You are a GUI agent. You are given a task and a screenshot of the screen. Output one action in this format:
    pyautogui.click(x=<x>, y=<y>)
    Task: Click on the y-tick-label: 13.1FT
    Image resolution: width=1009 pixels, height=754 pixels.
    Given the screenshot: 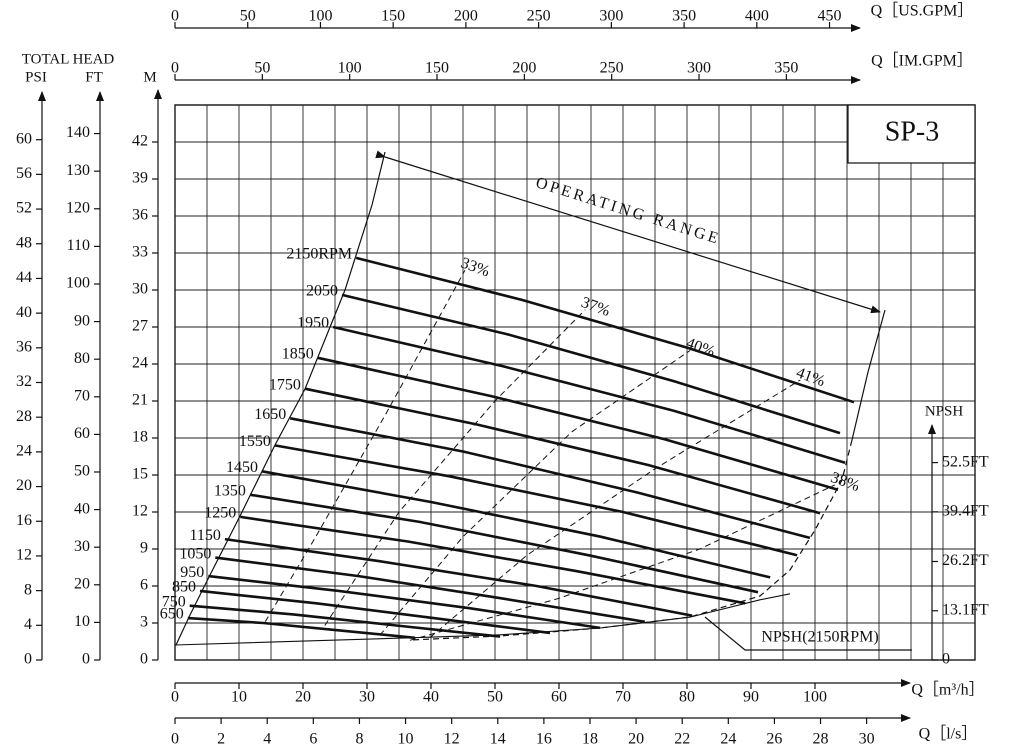 What is the action you would take?
    pyautogui.click(x=965, y=609)
    